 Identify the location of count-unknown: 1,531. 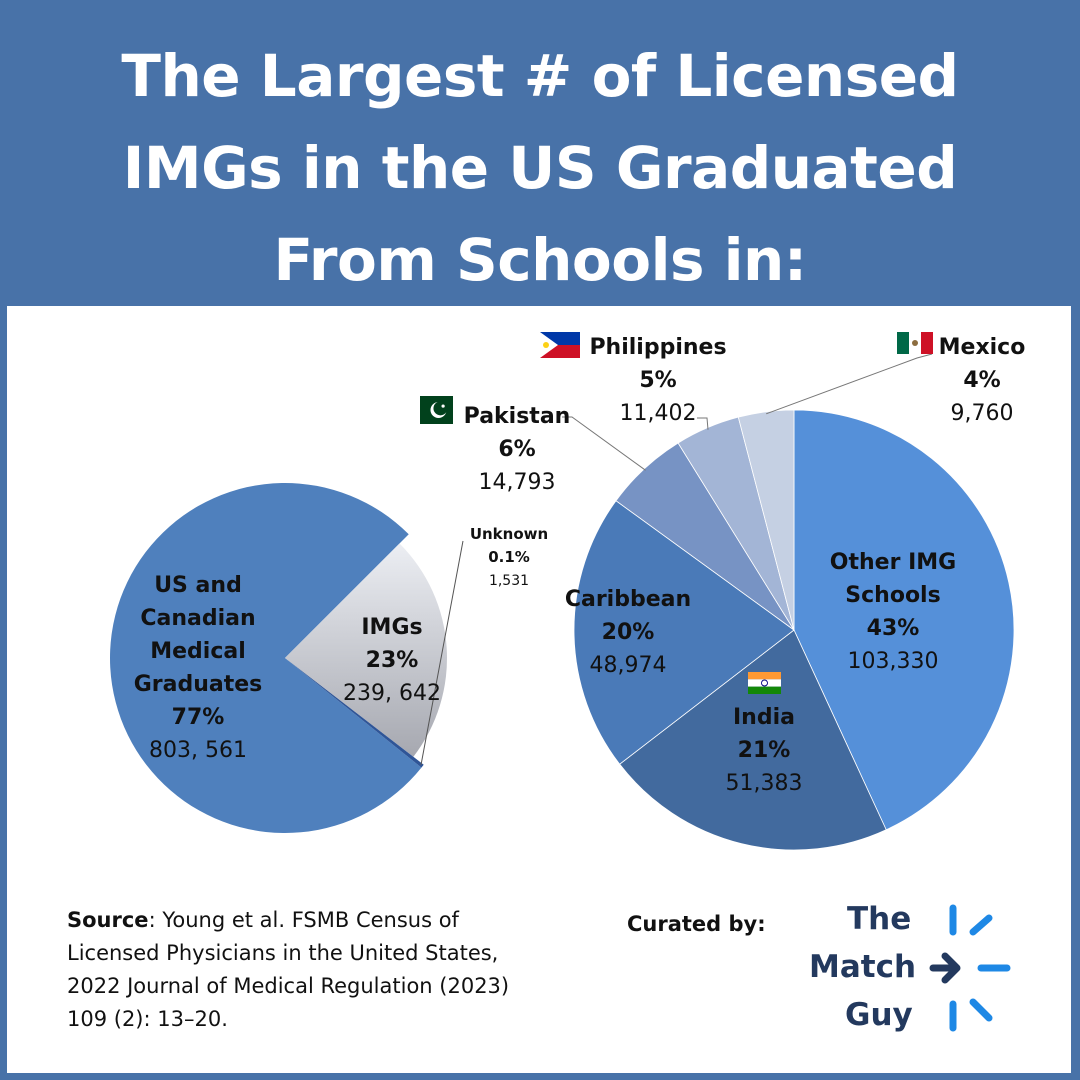
(509, 581).